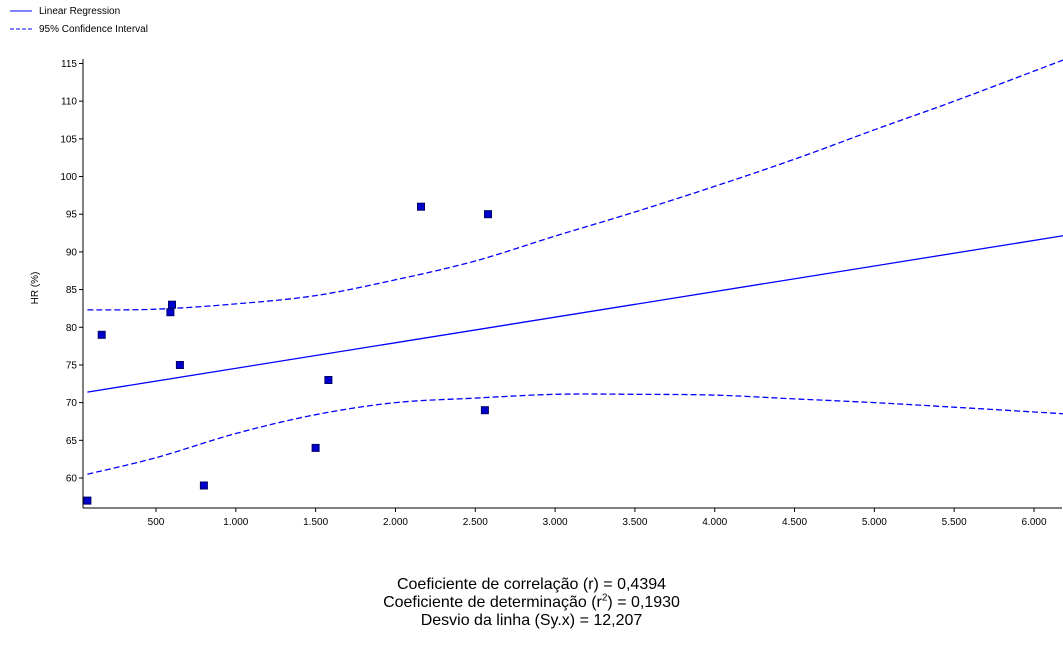 The height and width of the screenshot is (649, 1063). I want to click on determination-exponent: 2, so click(604, 598).